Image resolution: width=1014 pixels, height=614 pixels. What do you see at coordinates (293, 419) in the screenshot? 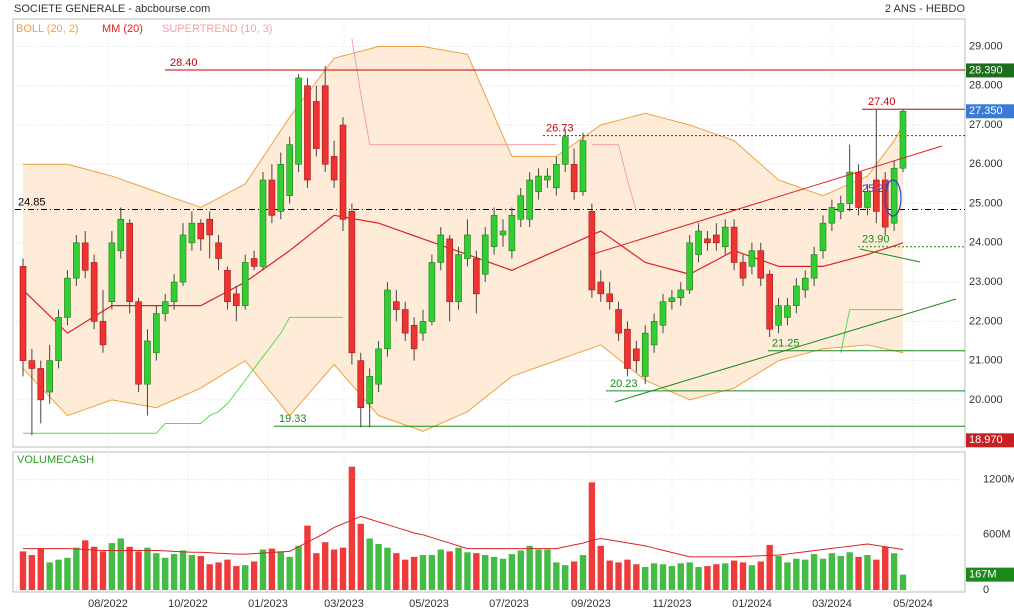
I see `level-label: 19.33` at bounding box center [293, 419].